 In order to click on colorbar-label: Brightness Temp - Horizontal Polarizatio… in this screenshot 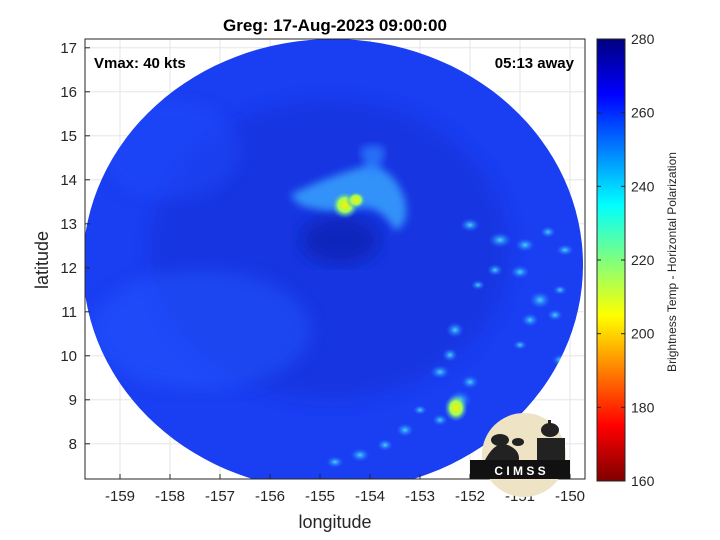, I will do `click(672, 262)`.